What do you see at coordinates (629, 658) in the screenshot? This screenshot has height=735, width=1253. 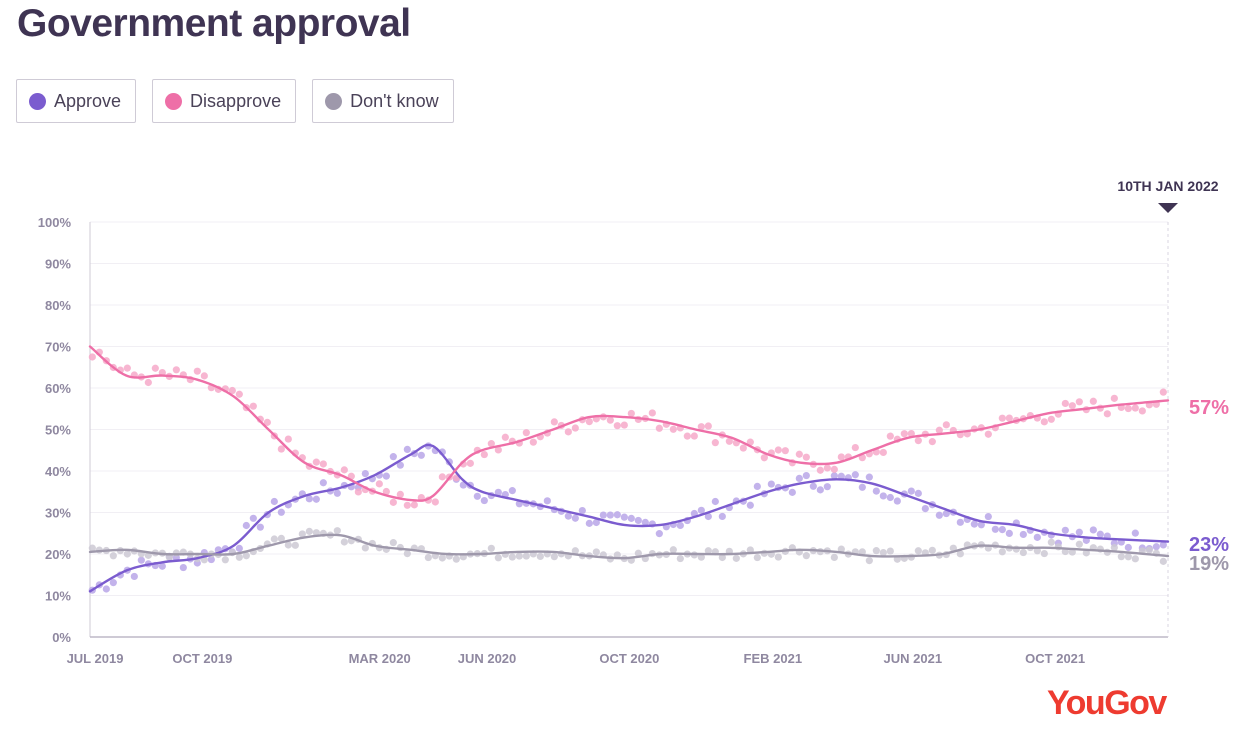 I see `x-tick-label: OCT 2020` at bounding box center [629, 658].